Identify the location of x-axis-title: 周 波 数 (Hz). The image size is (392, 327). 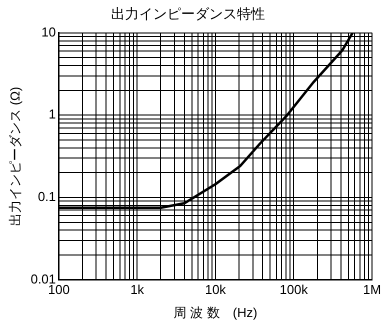
(216, 312).